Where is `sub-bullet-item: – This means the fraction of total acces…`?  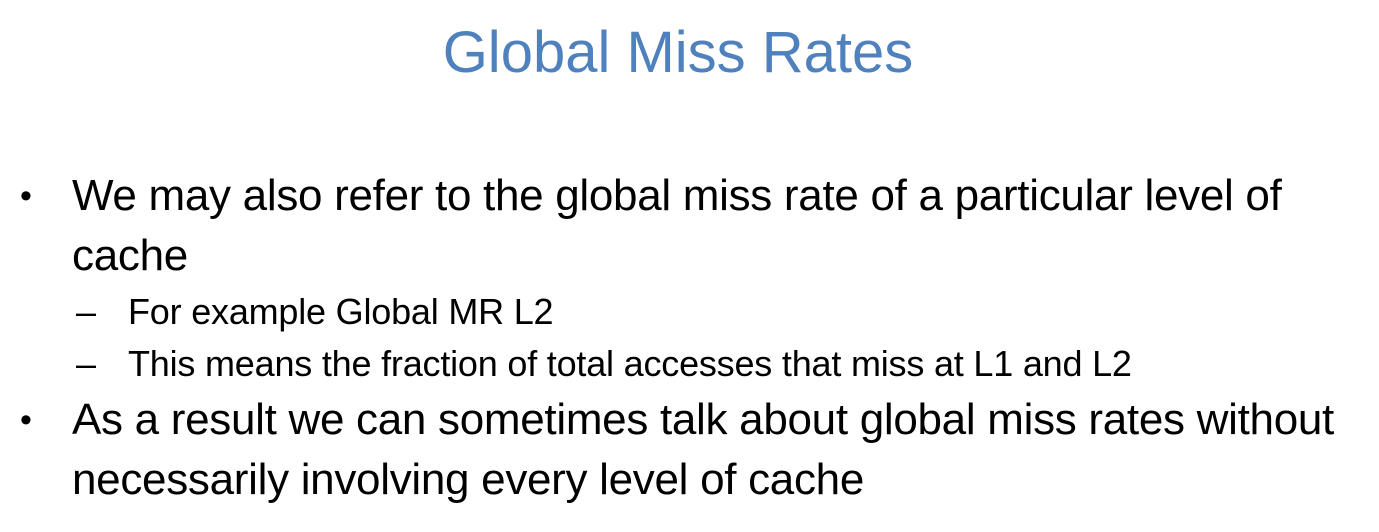 sub-bullet-item: – This means the fraction of total acces… is located at coordinates (689, 364).